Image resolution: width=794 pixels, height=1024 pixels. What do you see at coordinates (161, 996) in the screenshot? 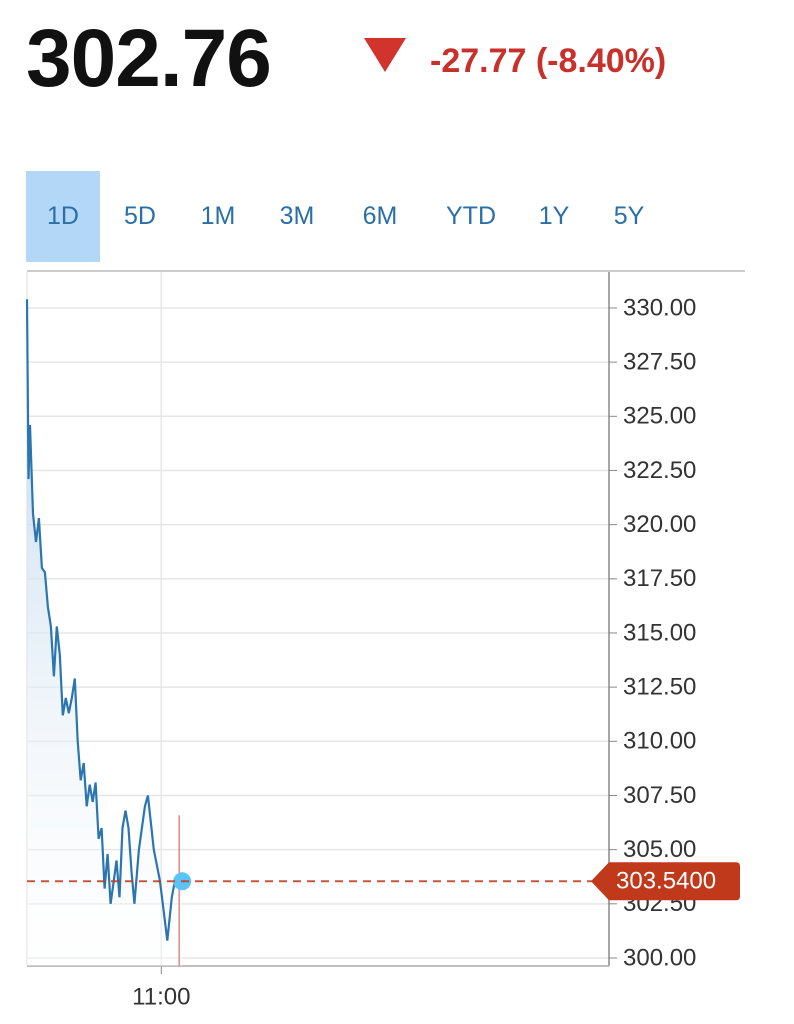
I see `x-tick-label: 11:00` at bounding box center [161, 996].